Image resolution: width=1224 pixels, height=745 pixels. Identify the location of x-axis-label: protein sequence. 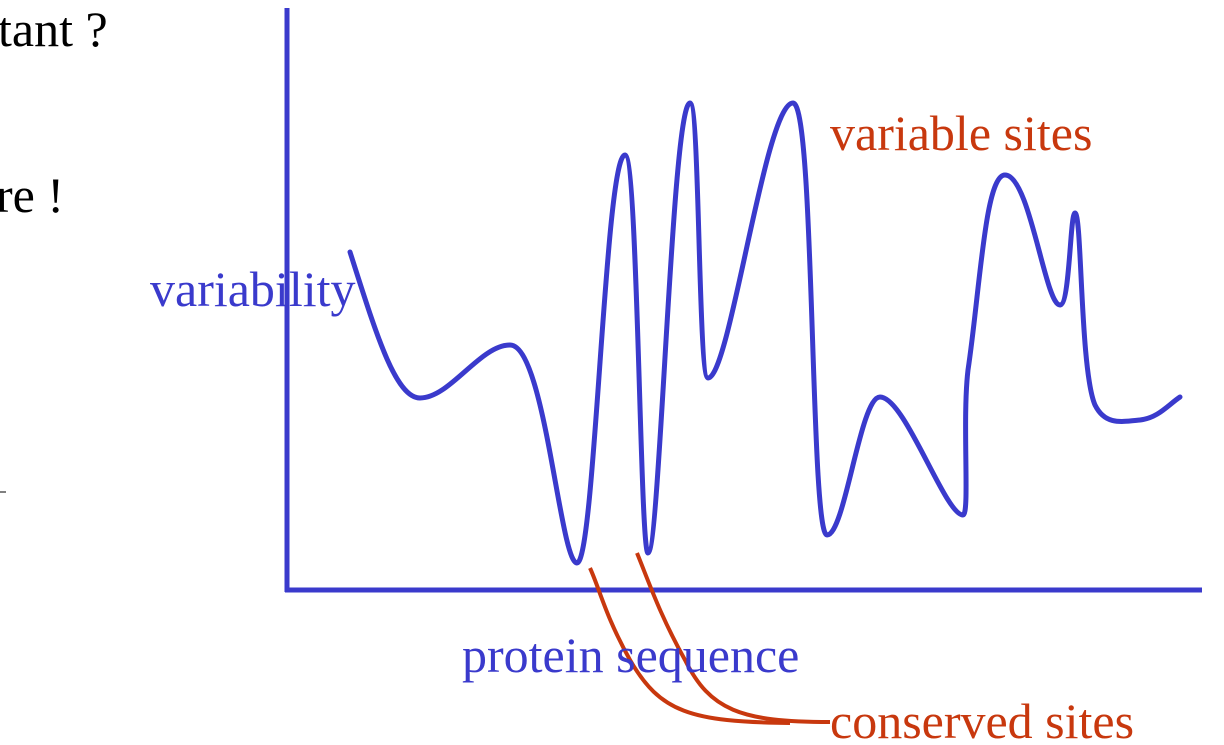
(630, 655).